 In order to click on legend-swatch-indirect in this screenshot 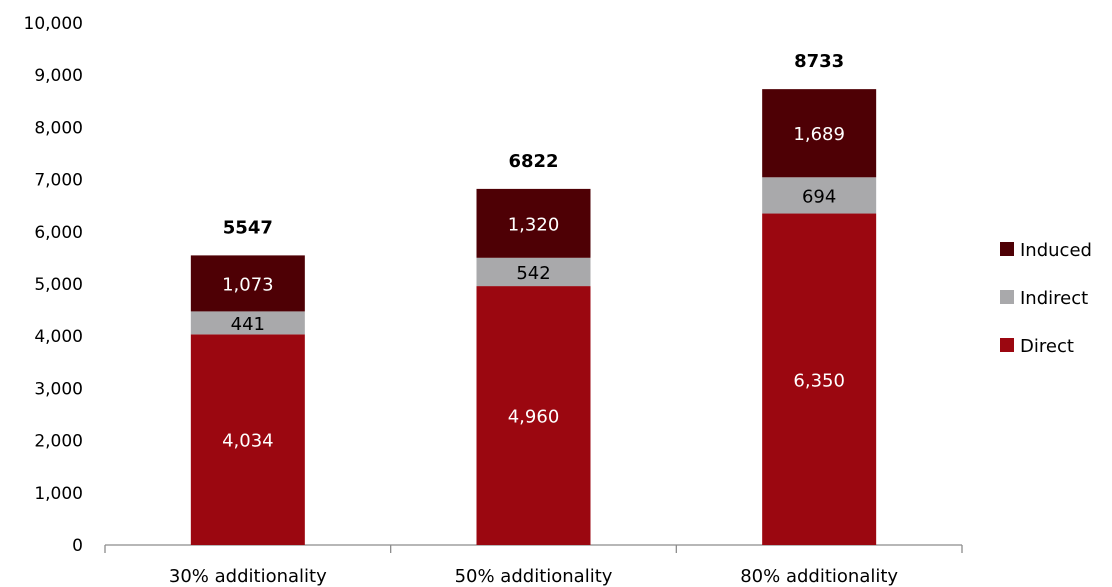, I will do `click(1007, 297)`.